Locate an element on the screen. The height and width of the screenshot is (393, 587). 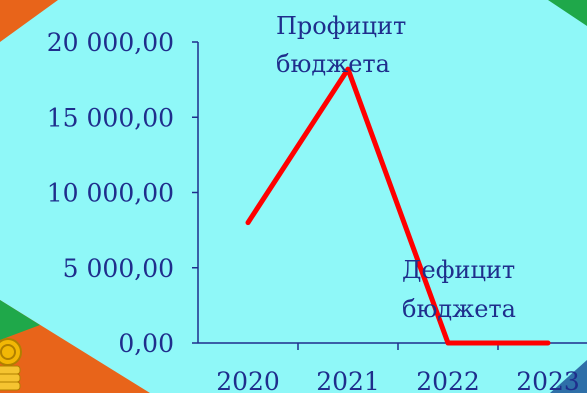
y-tick-label: 5 000,00 is located at coordinates (118, 268).